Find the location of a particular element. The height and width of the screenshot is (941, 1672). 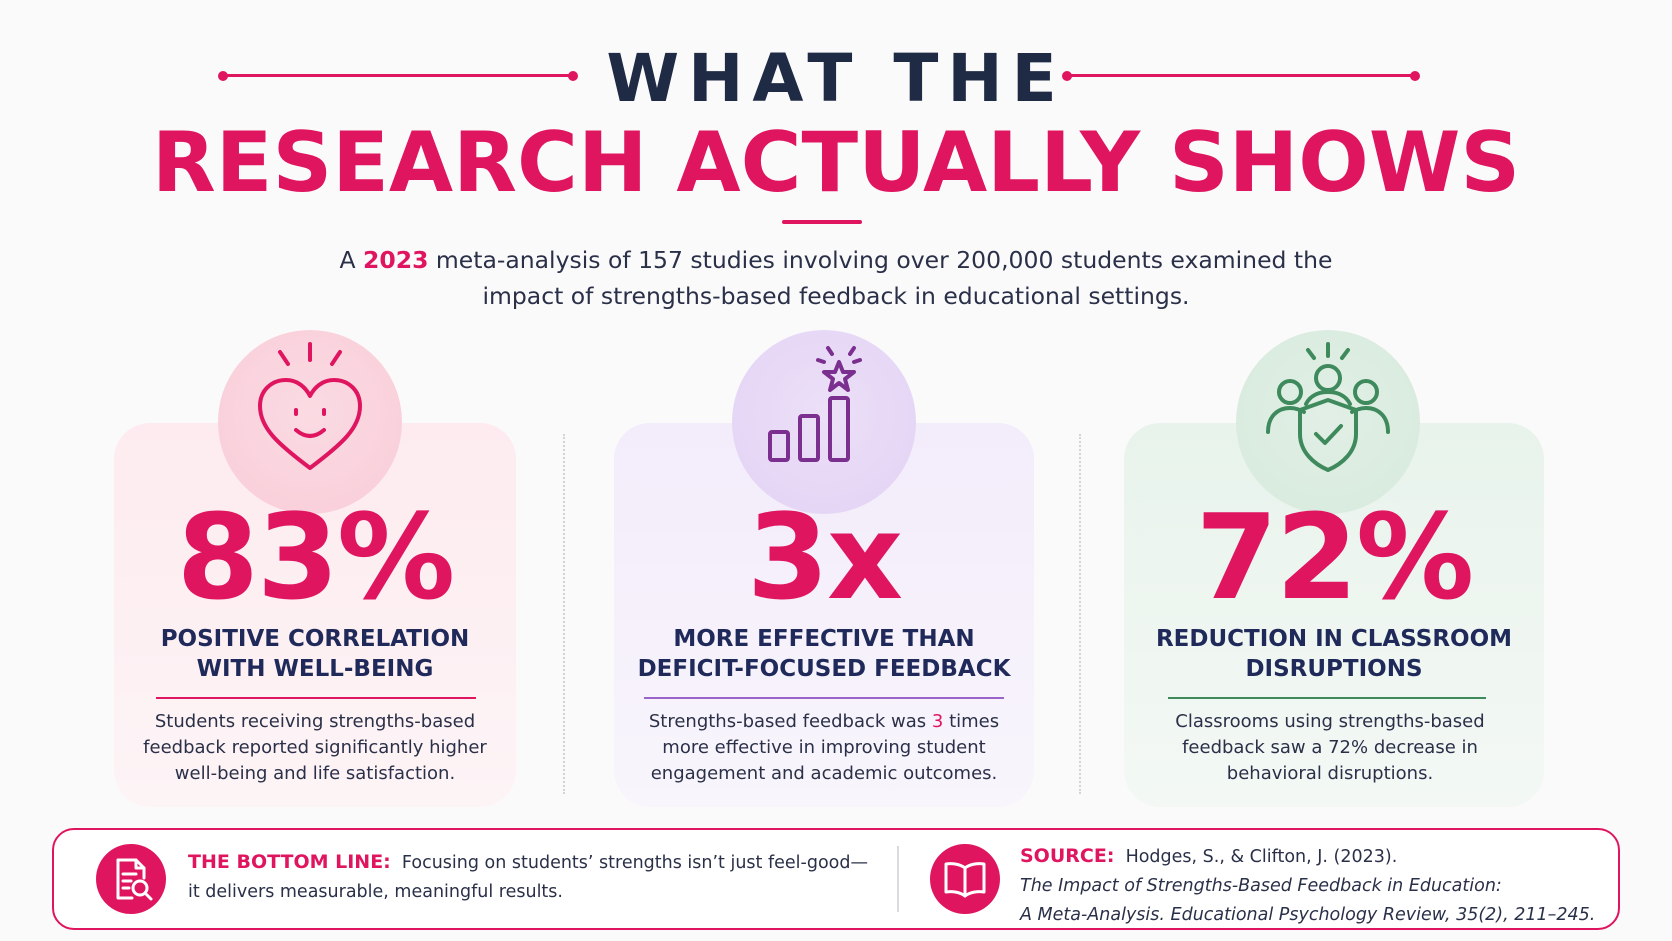

heart-smile-icon is located at coordinates (310, 422).